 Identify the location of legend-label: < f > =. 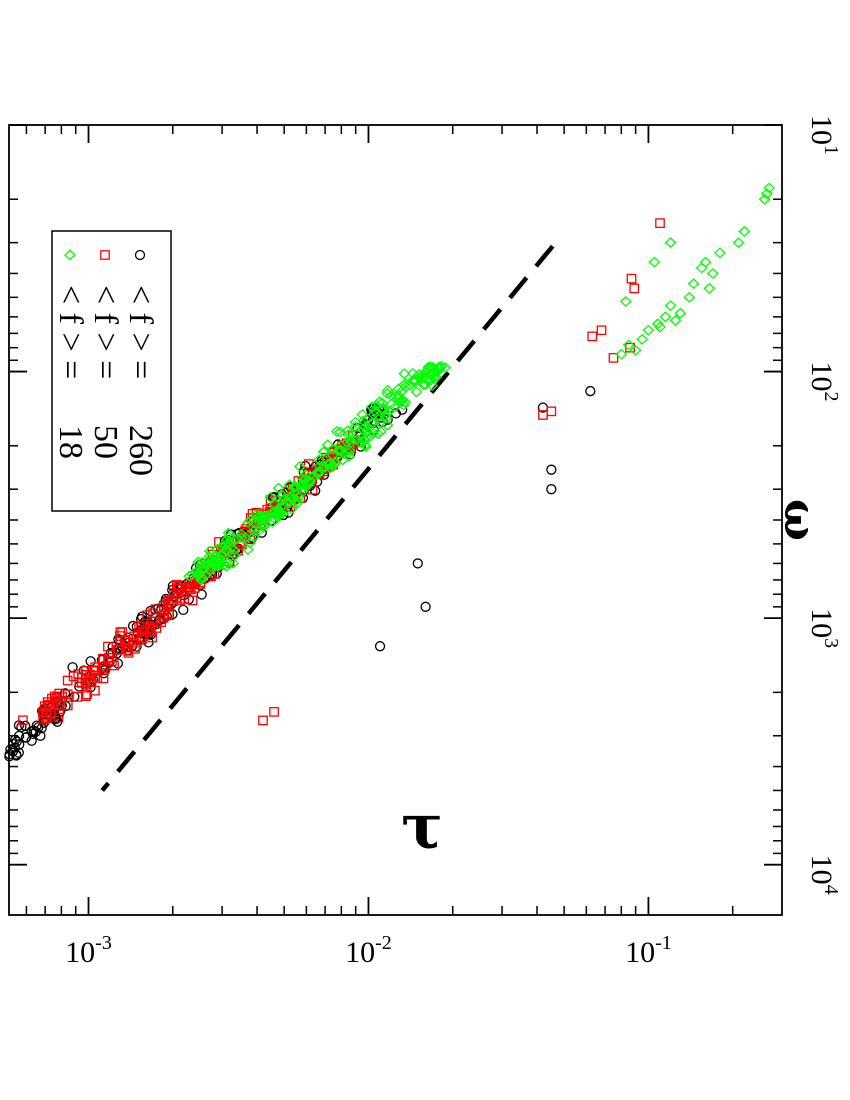
(70, 332).